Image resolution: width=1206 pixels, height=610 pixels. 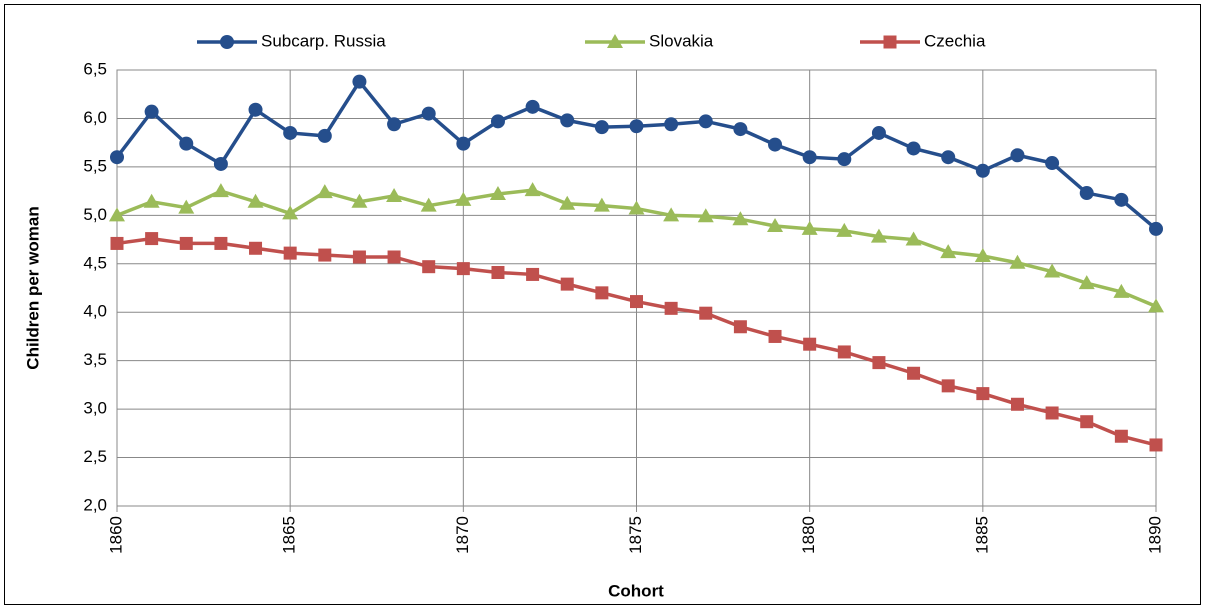 I want to click on x-tick-label: 1875, so click(x=635, y=535).